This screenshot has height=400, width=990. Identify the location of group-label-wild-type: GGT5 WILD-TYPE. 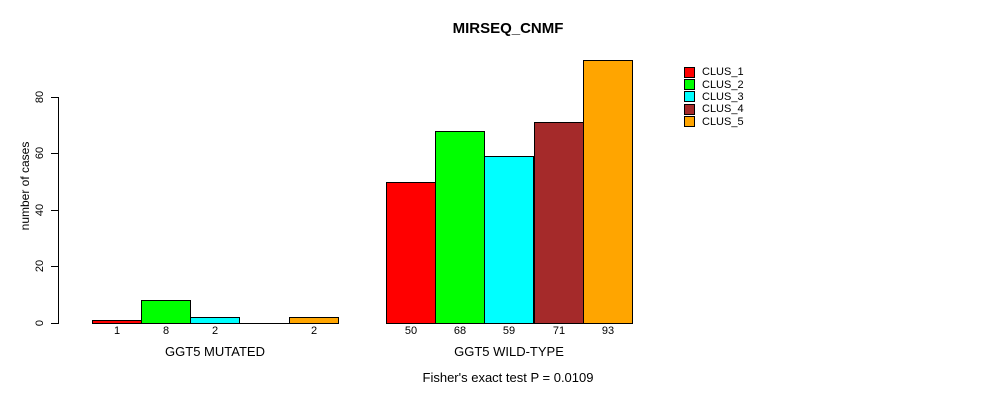
(509, 351).